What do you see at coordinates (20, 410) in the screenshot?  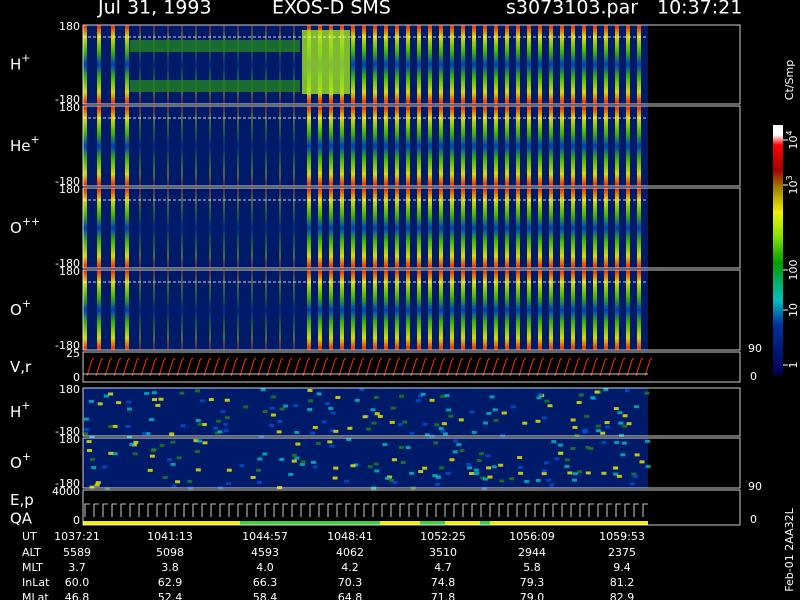 I see `panel-label: H+` at bounding box center [20, 410].